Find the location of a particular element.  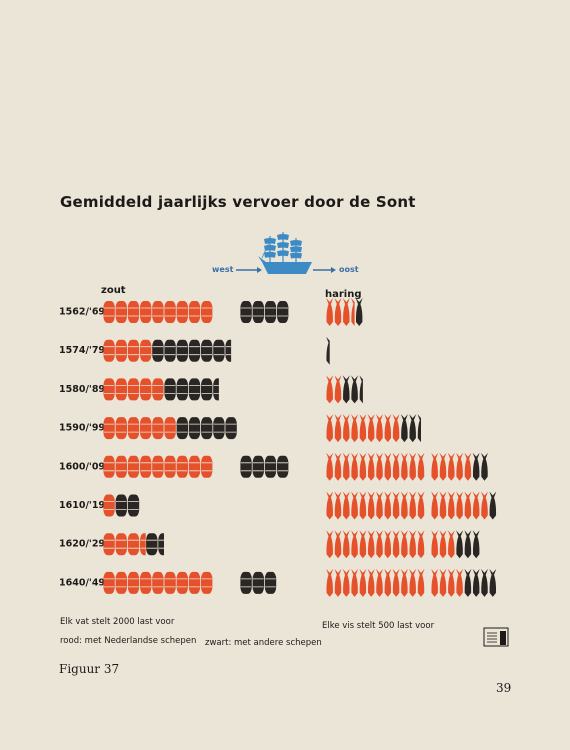

arrow-west-head is located at coordinates (259, 270).